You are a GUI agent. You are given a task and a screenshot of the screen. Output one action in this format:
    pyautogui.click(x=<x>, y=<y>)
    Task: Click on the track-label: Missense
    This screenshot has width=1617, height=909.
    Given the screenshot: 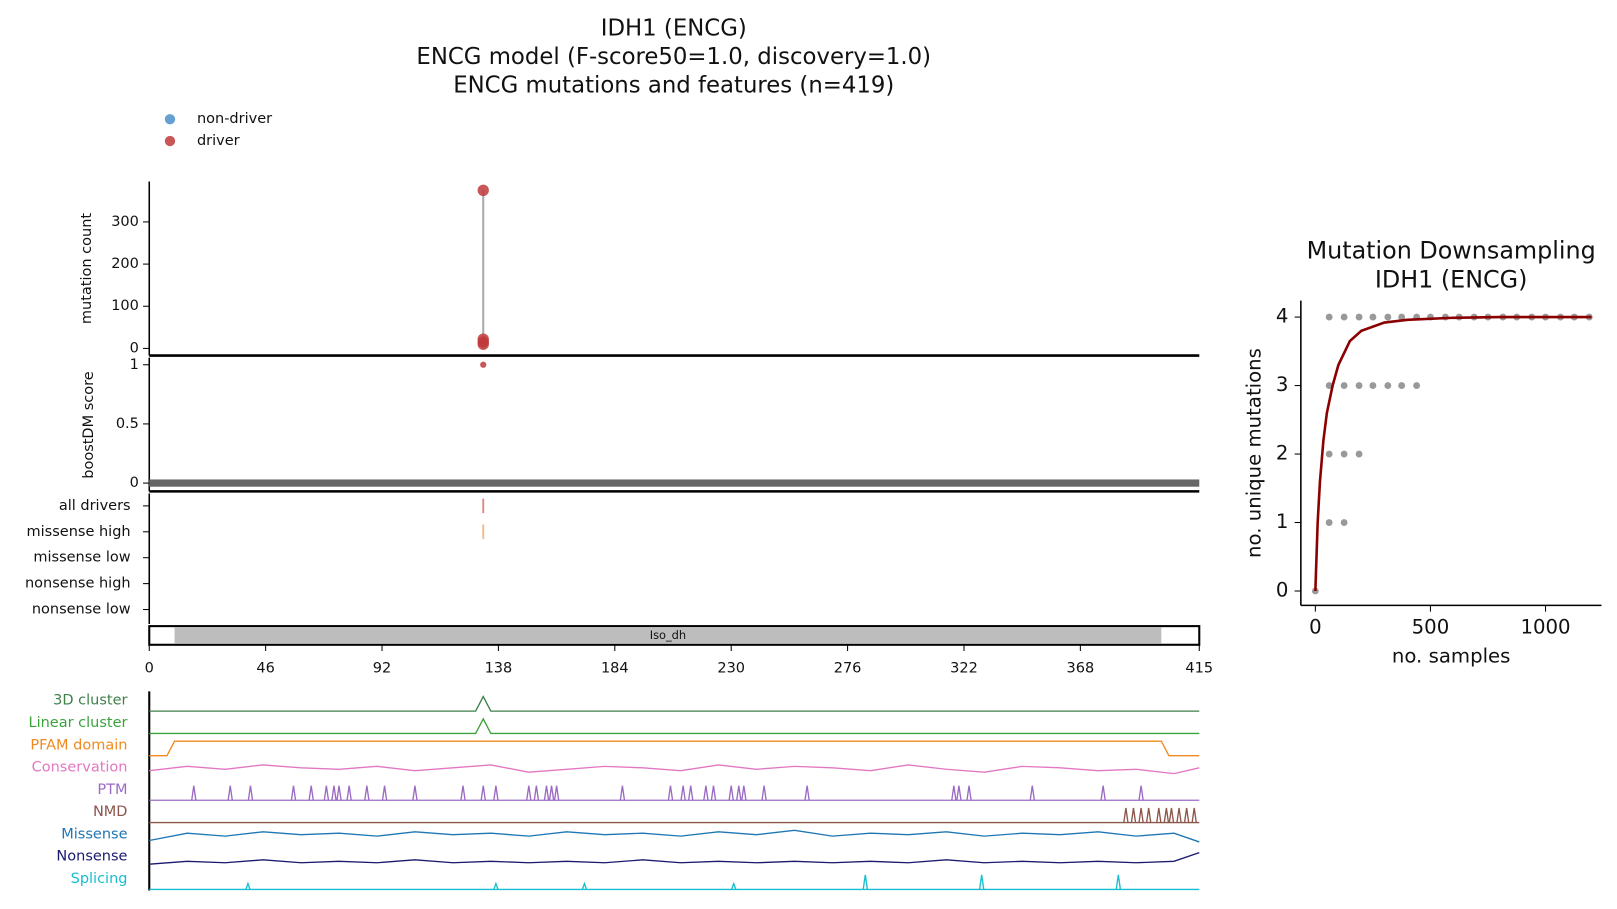 What is the action you would take?
    pyautogui.click(x=94, y=834)
    